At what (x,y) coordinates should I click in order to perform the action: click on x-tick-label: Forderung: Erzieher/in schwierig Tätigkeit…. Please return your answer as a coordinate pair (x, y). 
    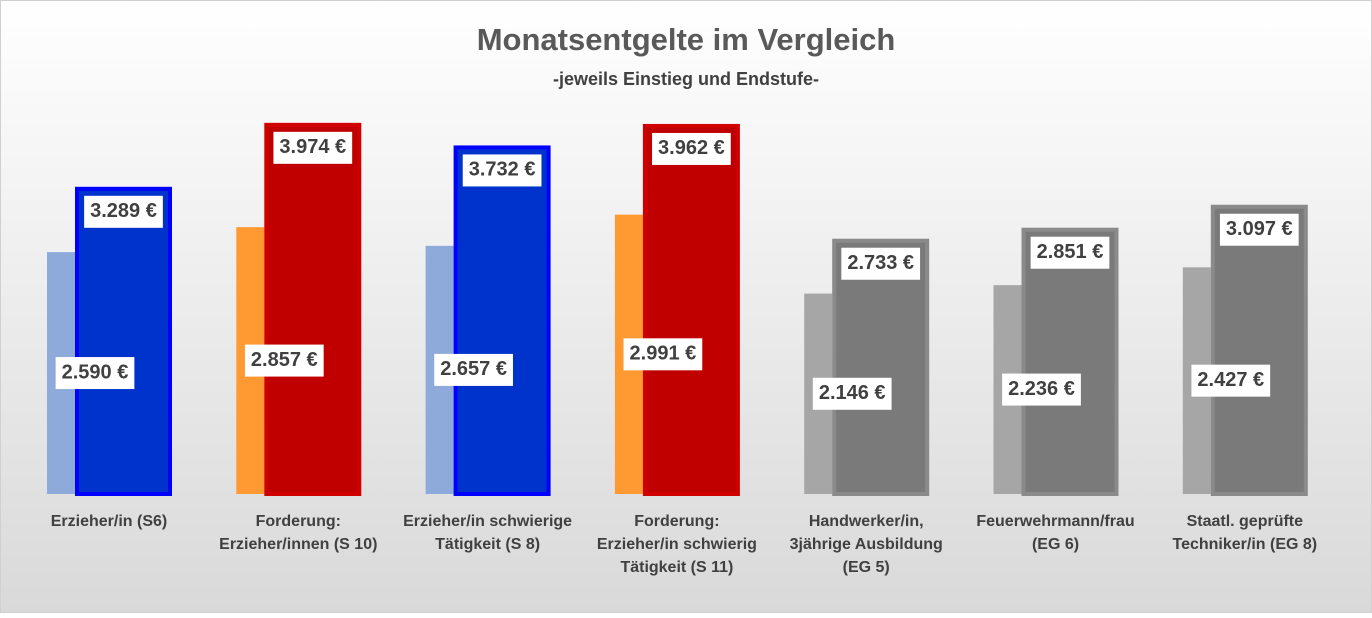
    Looking at the image, I should click on (677, 544).